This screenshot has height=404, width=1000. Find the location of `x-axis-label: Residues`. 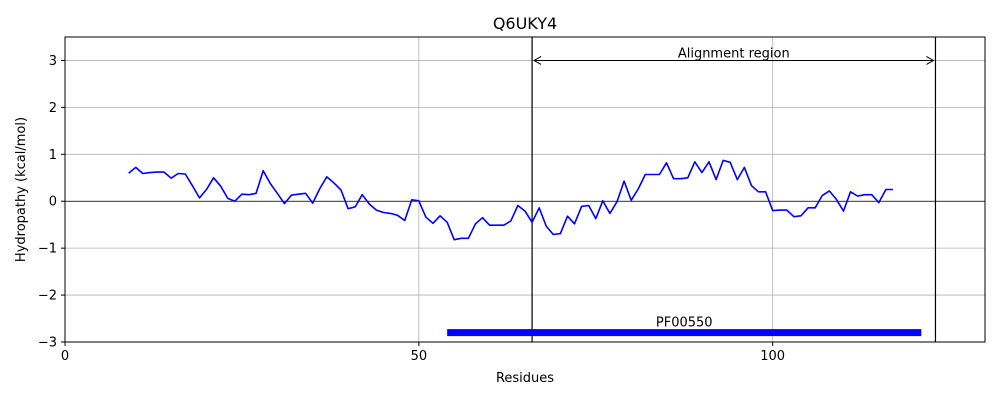

x-axis-label: Residues is located at coordinates (525, 378).